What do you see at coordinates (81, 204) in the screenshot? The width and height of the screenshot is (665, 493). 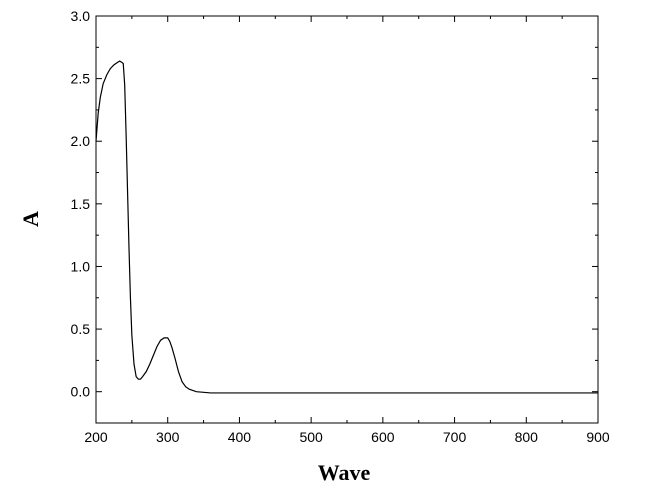 I see `y-tick-label: 1.5` at bounding box center [81, 204].